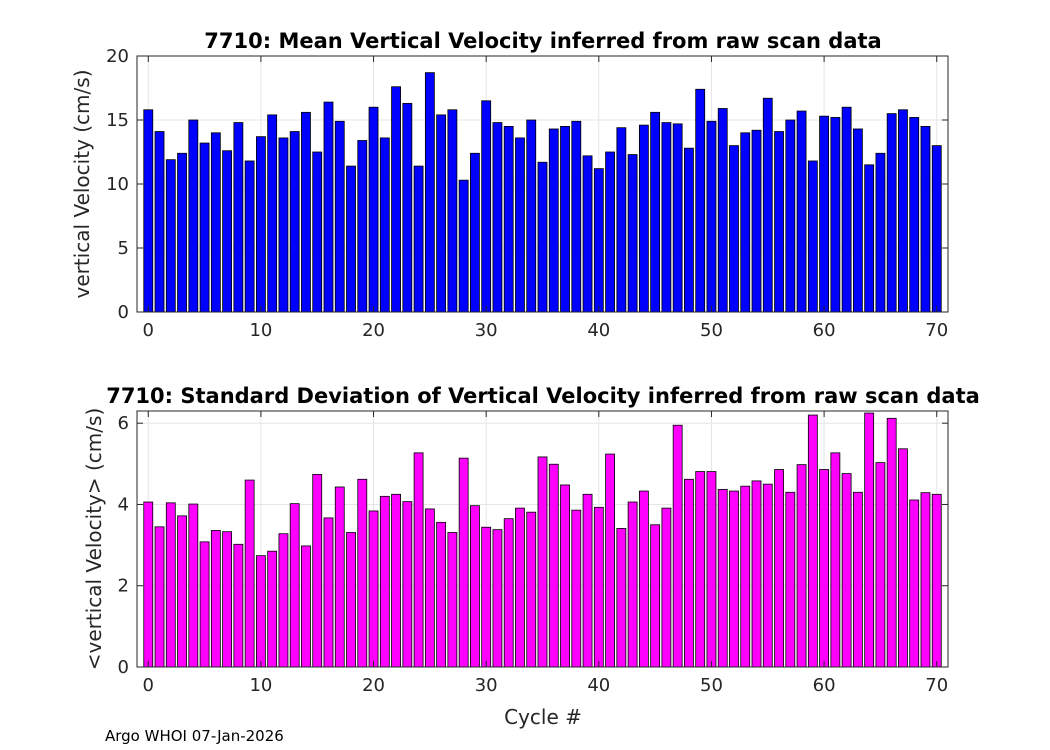  What do you see at coordinates (260, 330) in the screenshot?
I see `mean-velocity-x-tick-label-10: 10` at bounding box center [260, 330].